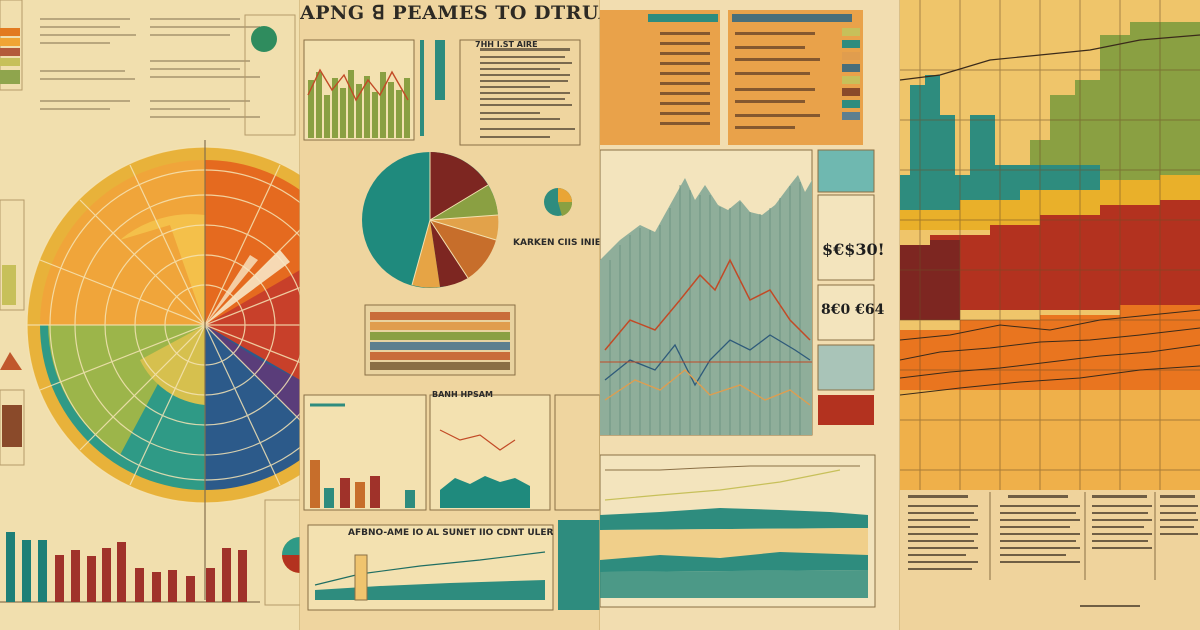  Describe the element at coordinates (846, 237) in the screenshot. I see `stat-box-top` at that location.